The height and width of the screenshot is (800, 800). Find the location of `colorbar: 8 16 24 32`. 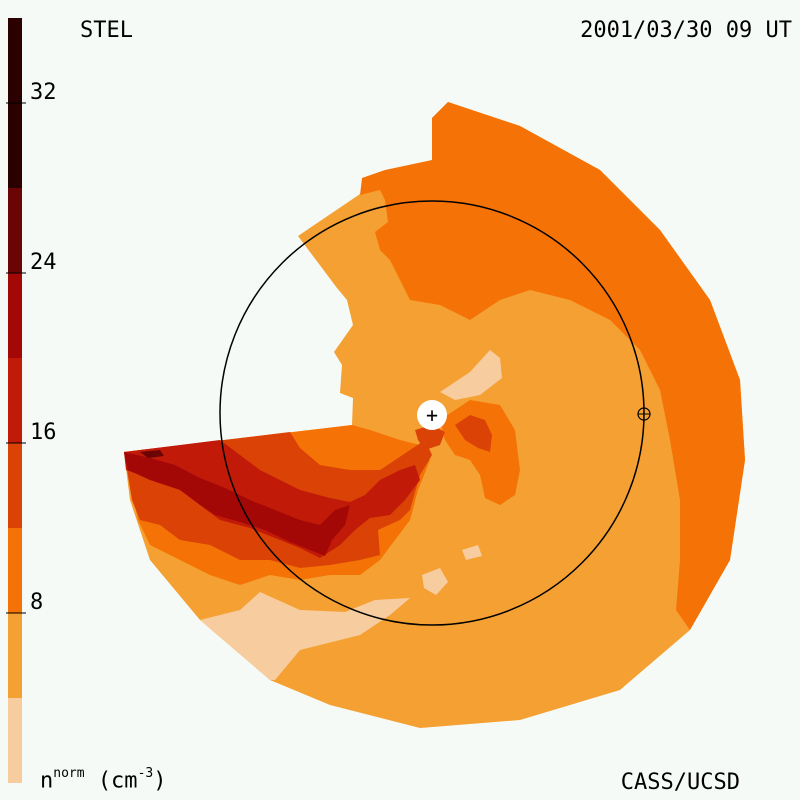

colorbar: 8 16 24 32 is located at coordinates (31, 400).